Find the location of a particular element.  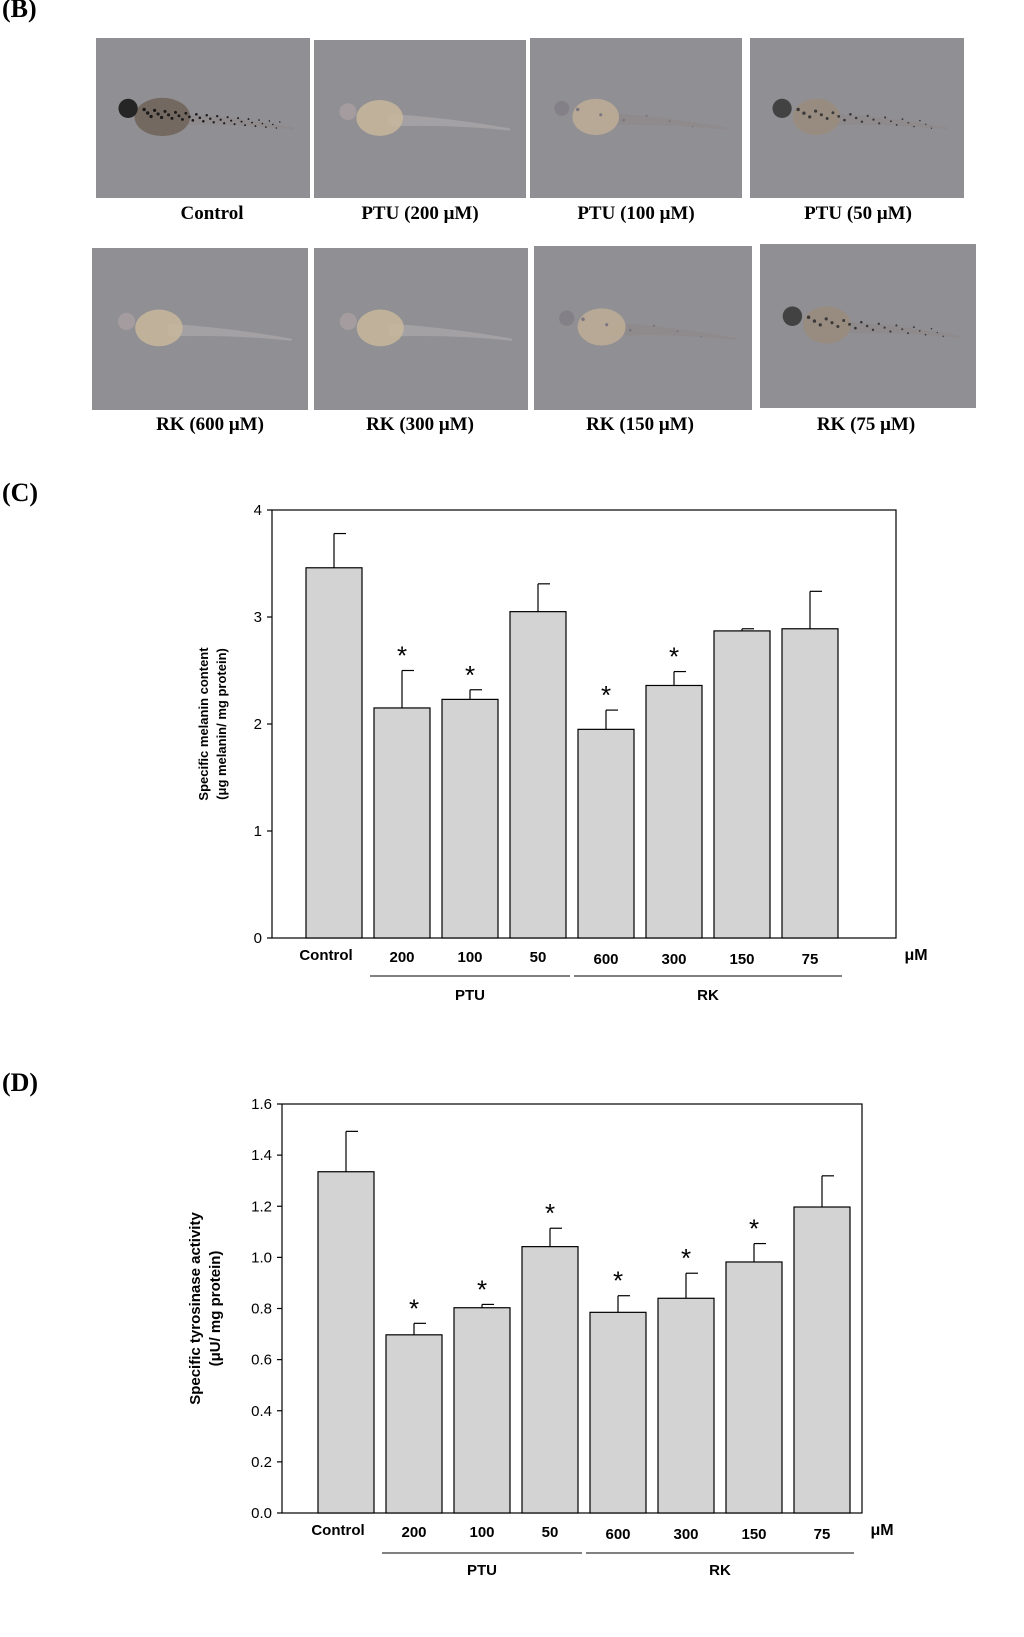

y-tick-label: 0.0 is located at coordinates (261, 1513).